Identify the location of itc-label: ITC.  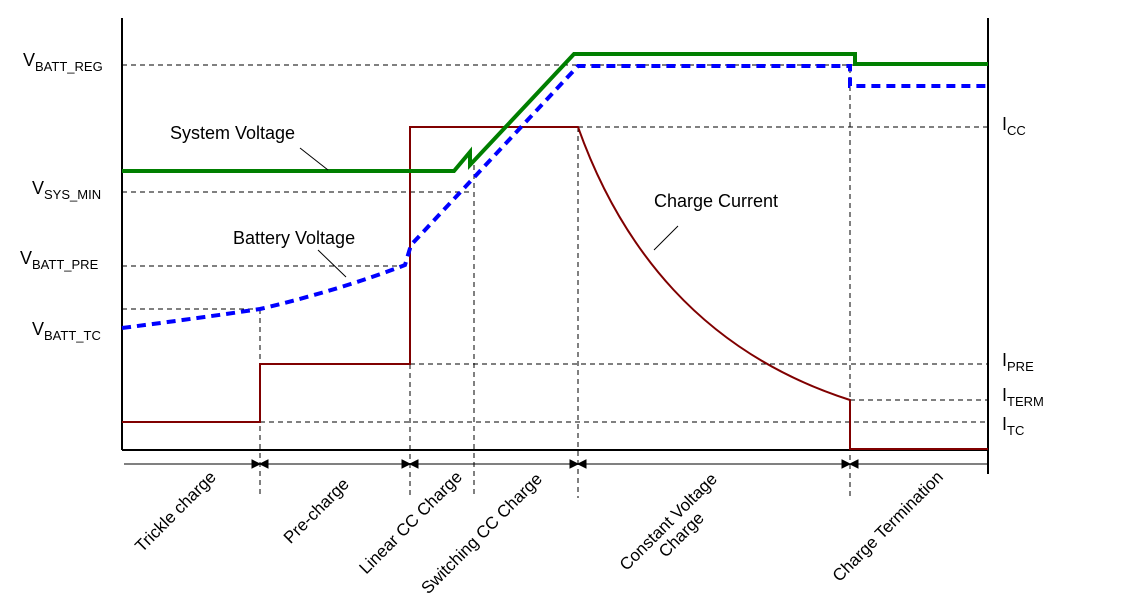
(1013, 426).